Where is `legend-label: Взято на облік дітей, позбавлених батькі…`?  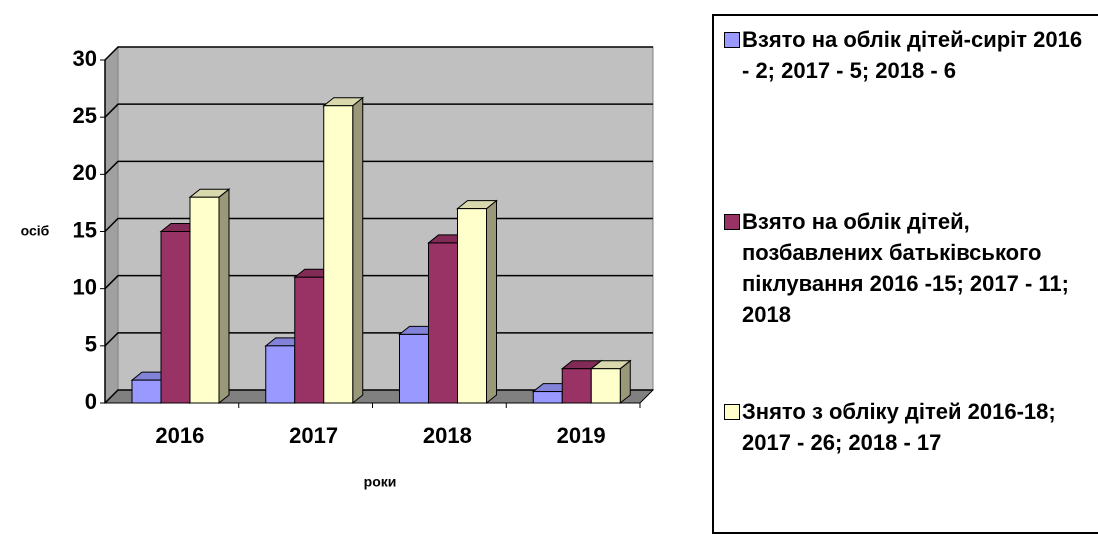
legend-label: Взято на облік дітей, позбавлених батькі… is located at coordinates (905, 268).